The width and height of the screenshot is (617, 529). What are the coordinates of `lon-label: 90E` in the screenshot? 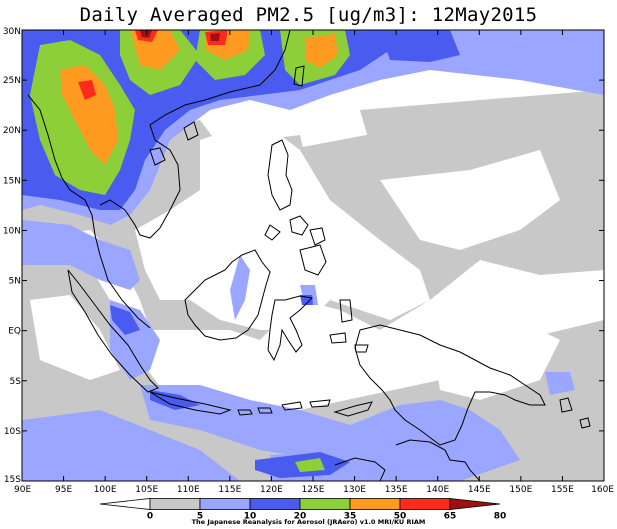 It's located at (22, 490).